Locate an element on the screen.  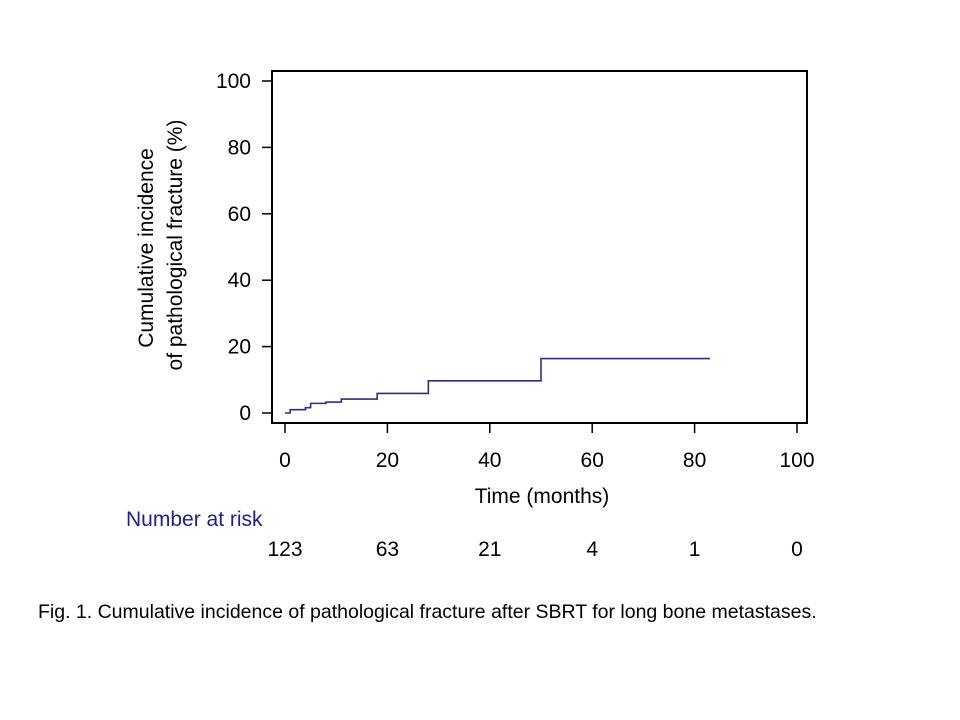
y-tick-label: 20 is located at coordinates (239, 347).